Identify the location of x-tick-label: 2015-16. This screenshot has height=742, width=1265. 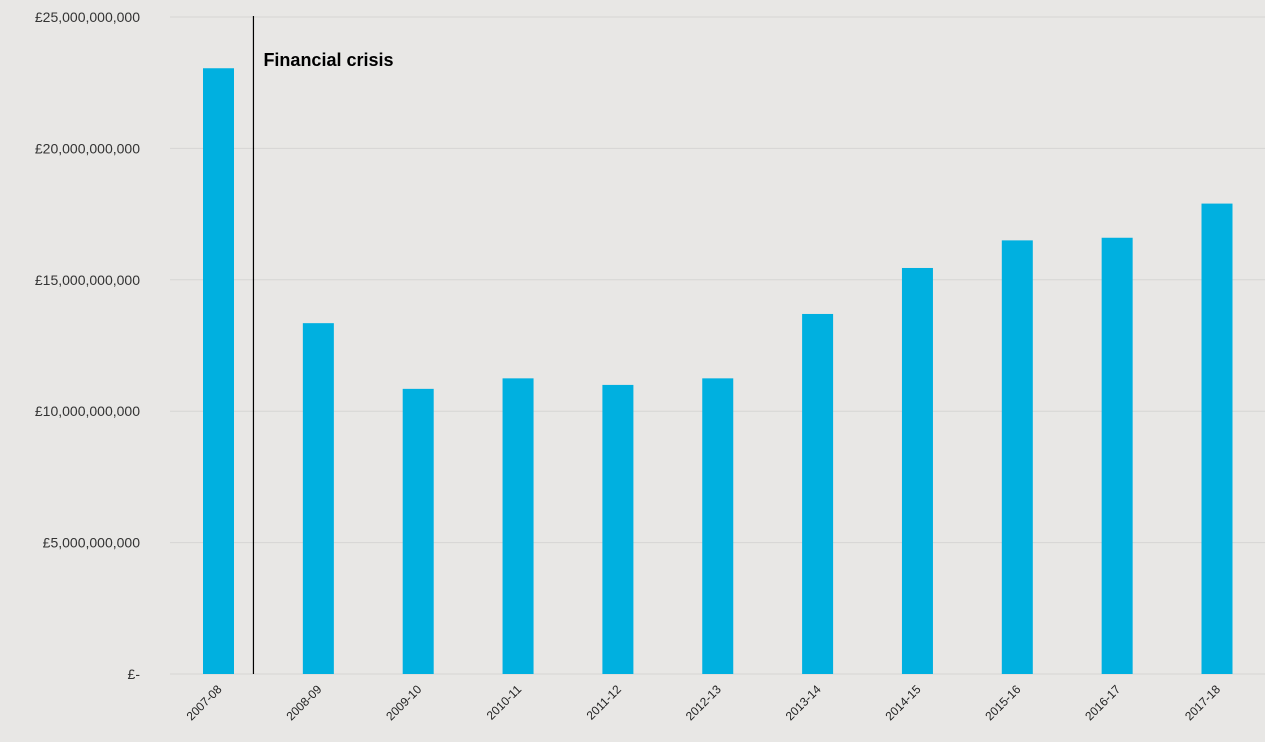
(1002, 702).